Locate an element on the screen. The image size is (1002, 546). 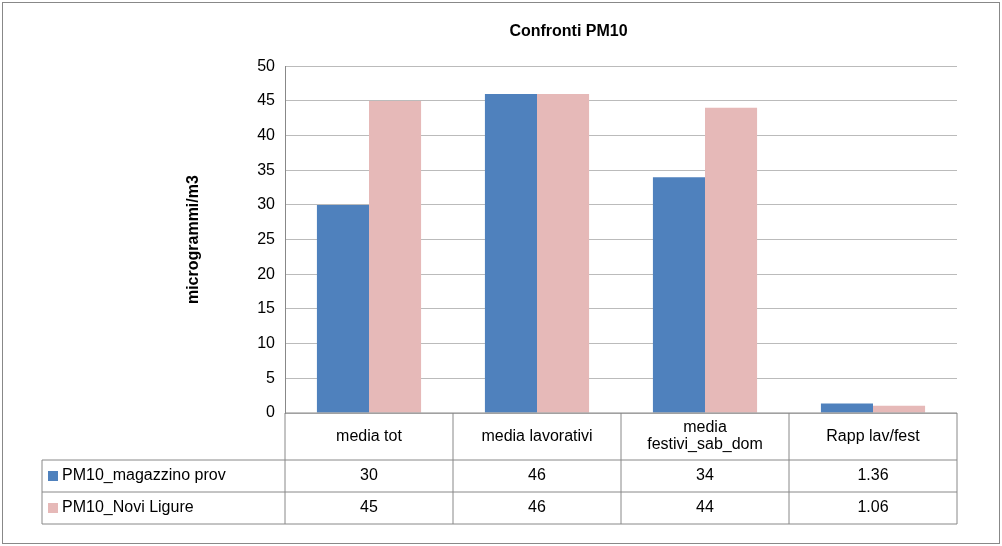
y-axis-title: microgrammi/m3 is located at coordinates (193, 240).